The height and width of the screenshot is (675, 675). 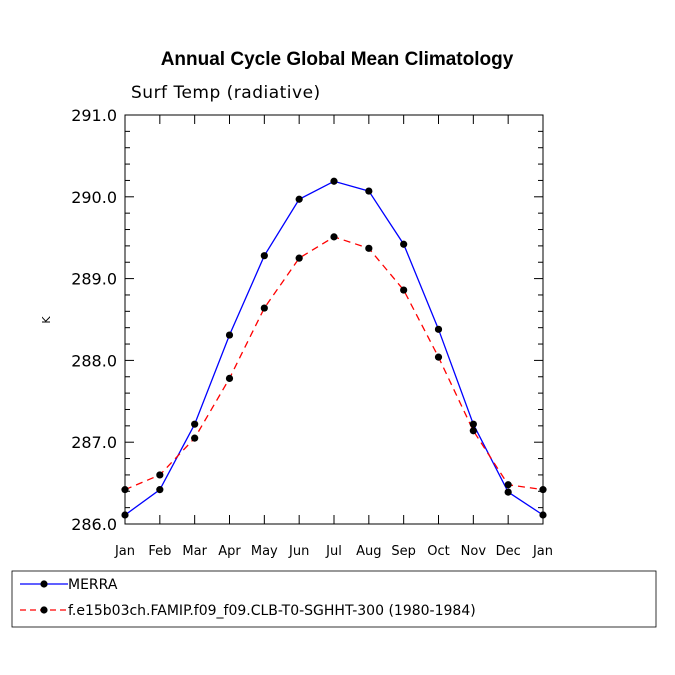 What do you see at coordinates (229, 551) in the screenshot?
I see `x-tick-label: Apr` at bounding box center [229, 551].